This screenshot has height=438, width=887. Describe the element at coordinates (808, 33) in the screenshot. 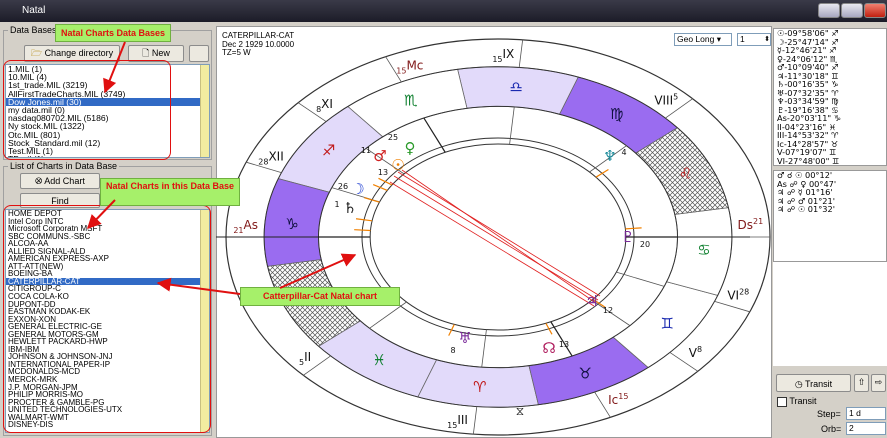

I see `position-row: ☉-09°58'06" ♐` at that location.